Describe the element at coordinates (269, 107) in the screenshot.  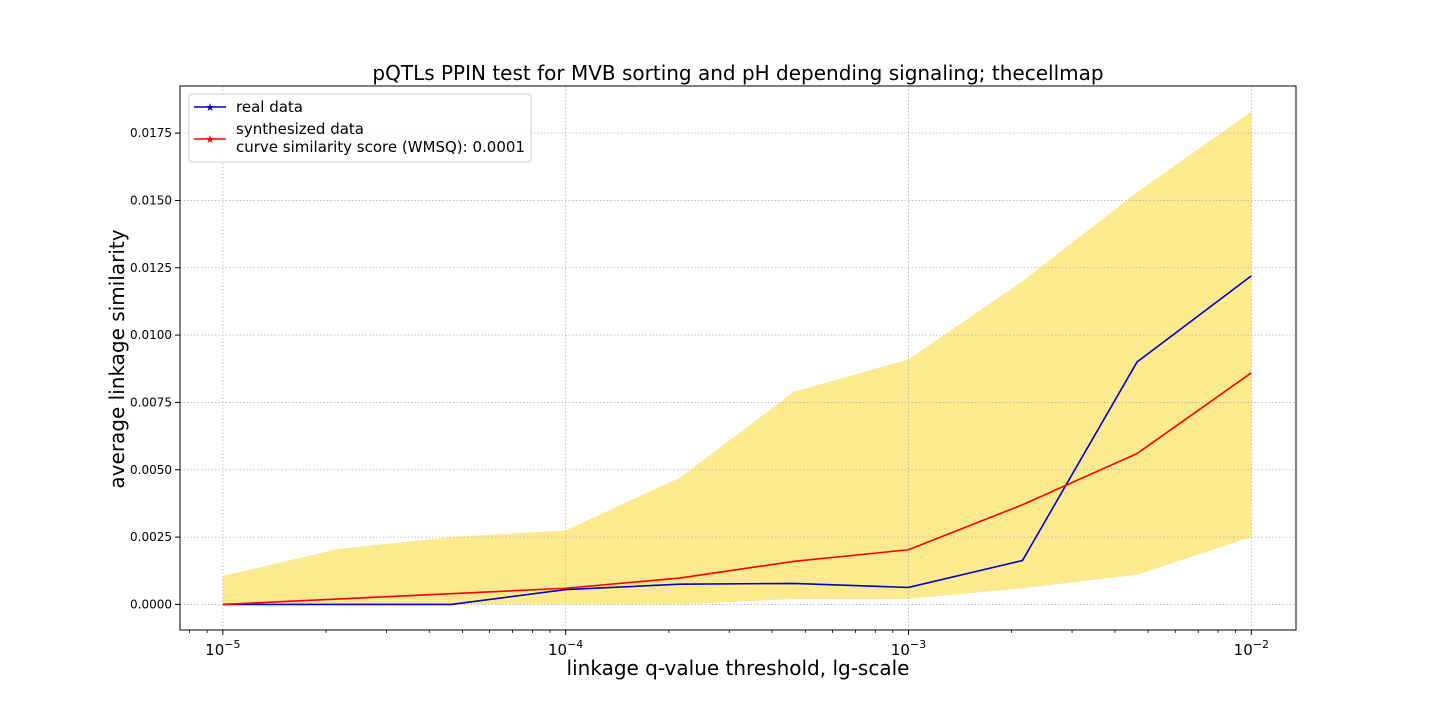
I see `legend-label-0-0: real data` at that location.